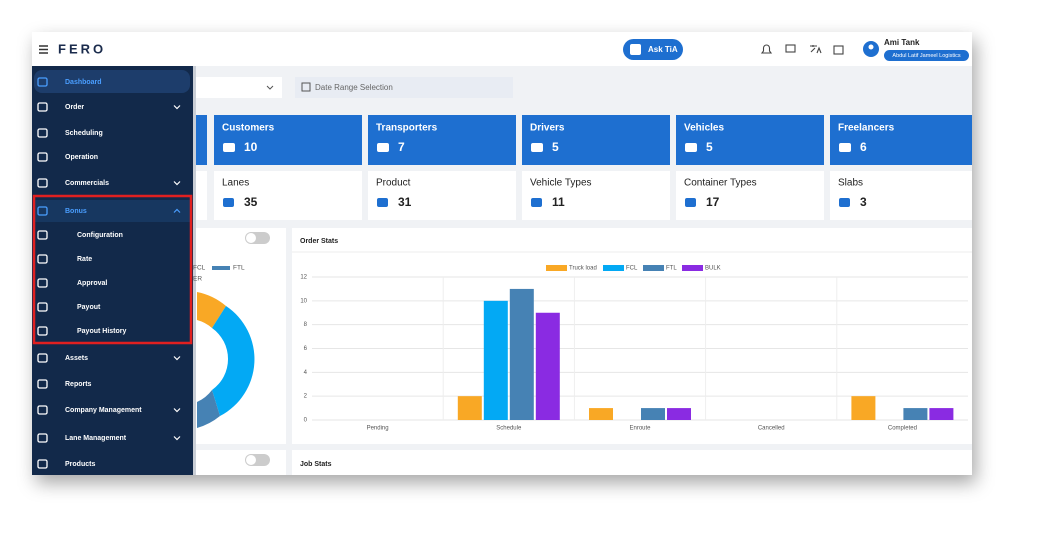  Describe the element at coordinates (720, 183) in the screenshot. I see `card-label: Container Types` at that location.